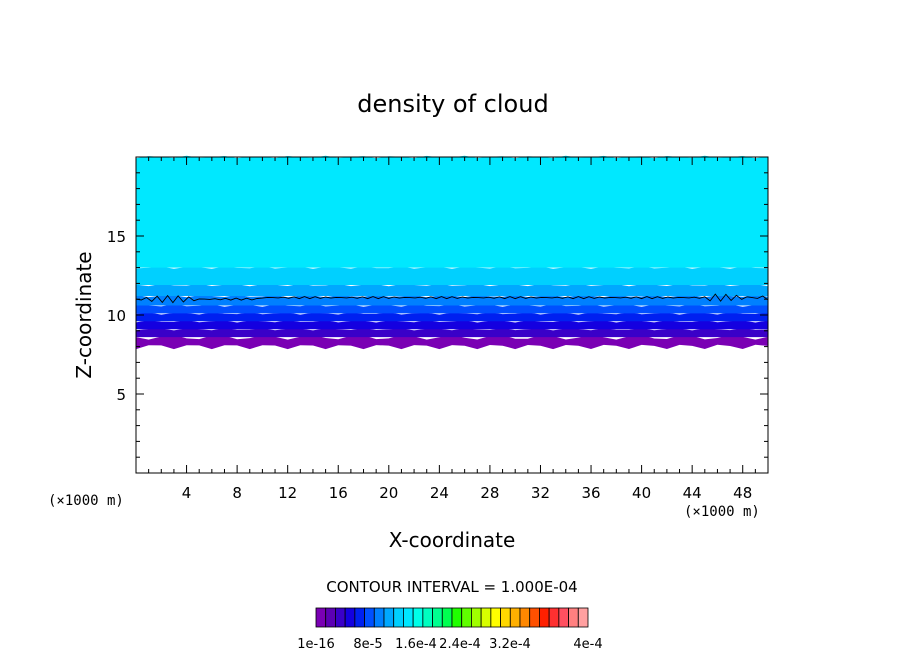 Image resolution: width=904 pixels, height=654 pixels. I want to click on colorbar-label: 4e-4, so click(587, 644).